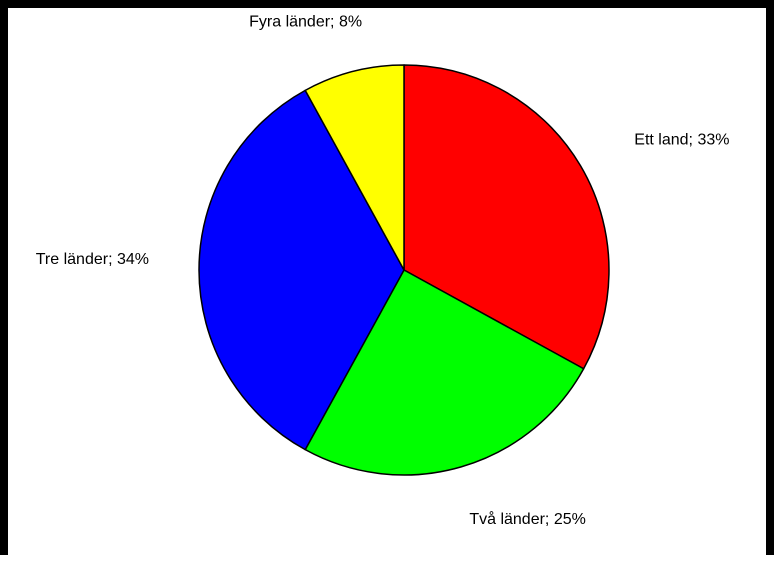  I want to click on data-label-4: Fyra länder; 8%, so click(305, 22).